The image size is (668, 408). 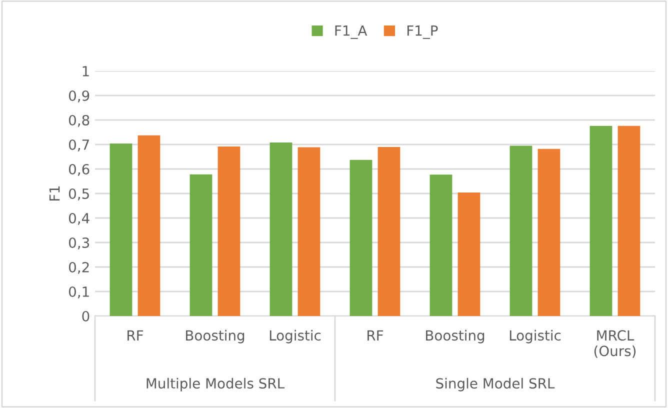 What do you see at coordinates (78, 268) in the screenshot?
I see `y-tick-label: 0,2` at bounding box center [78, 268].